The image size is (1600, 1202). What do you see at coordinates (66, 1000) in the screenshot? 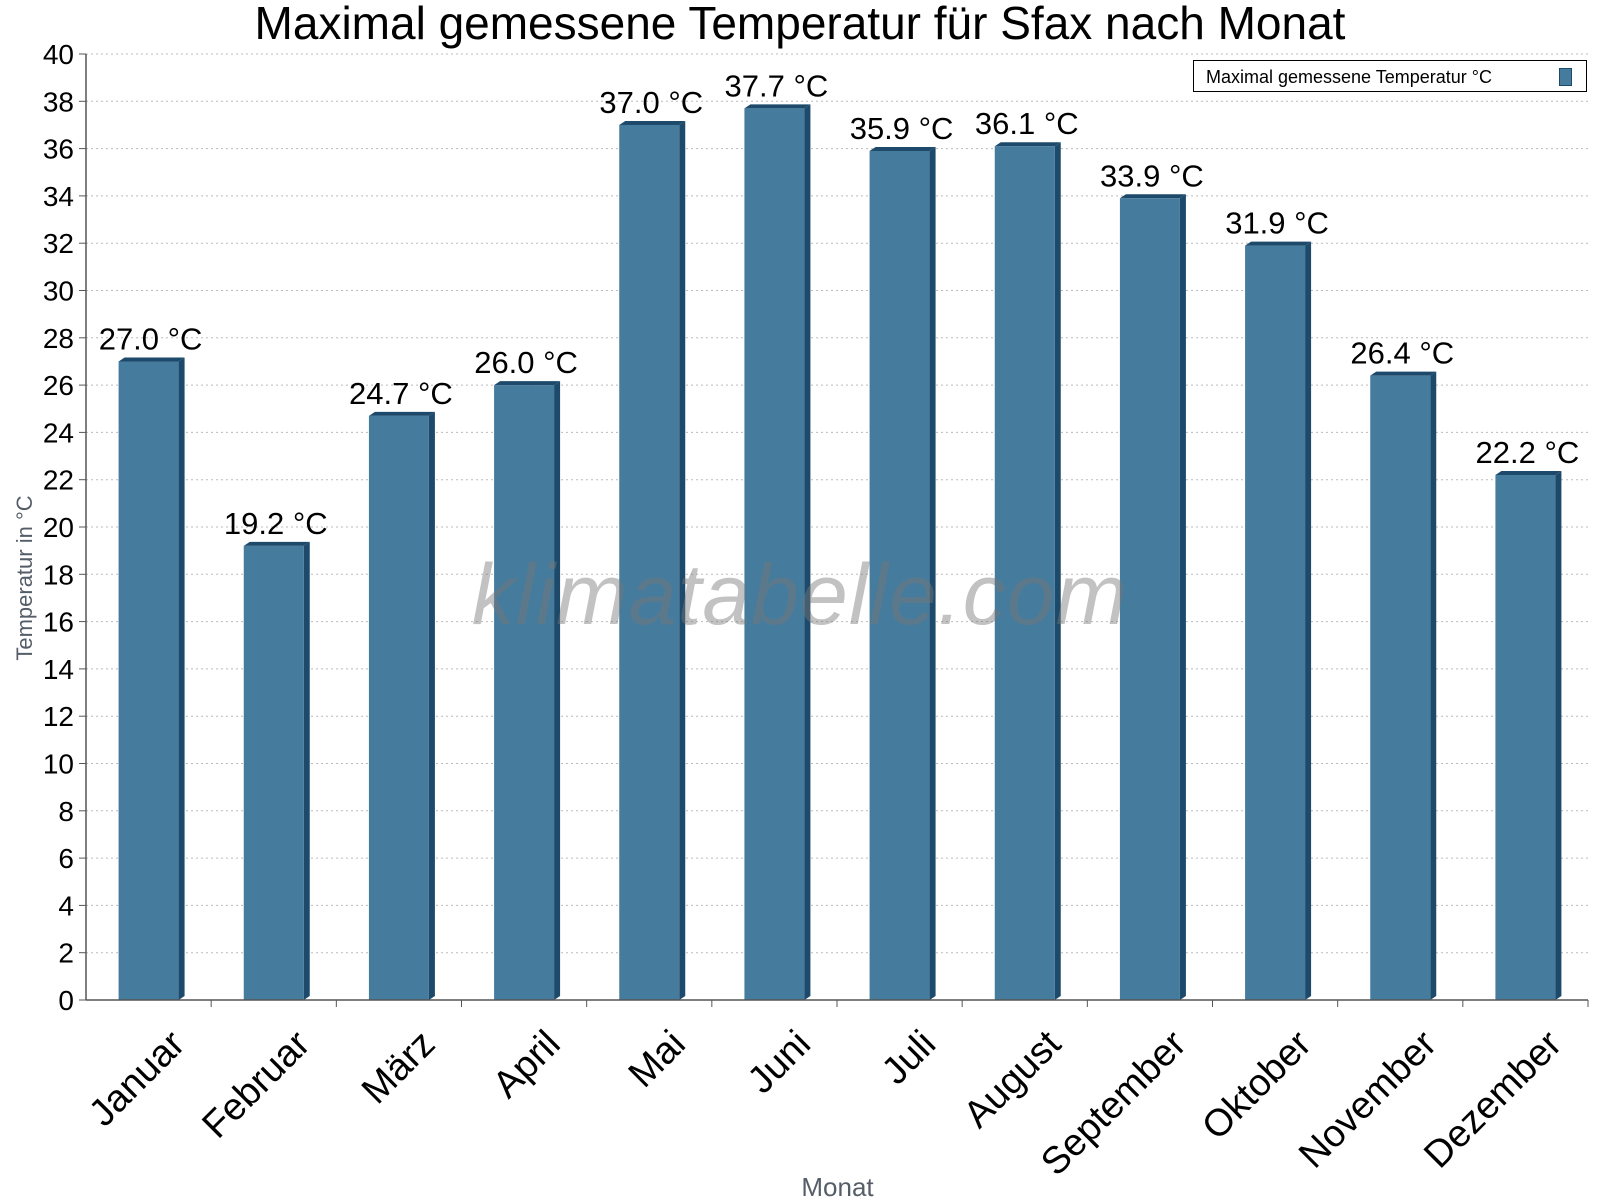
I see `y-tick-label: 0` at bounding box center [66, 1000].